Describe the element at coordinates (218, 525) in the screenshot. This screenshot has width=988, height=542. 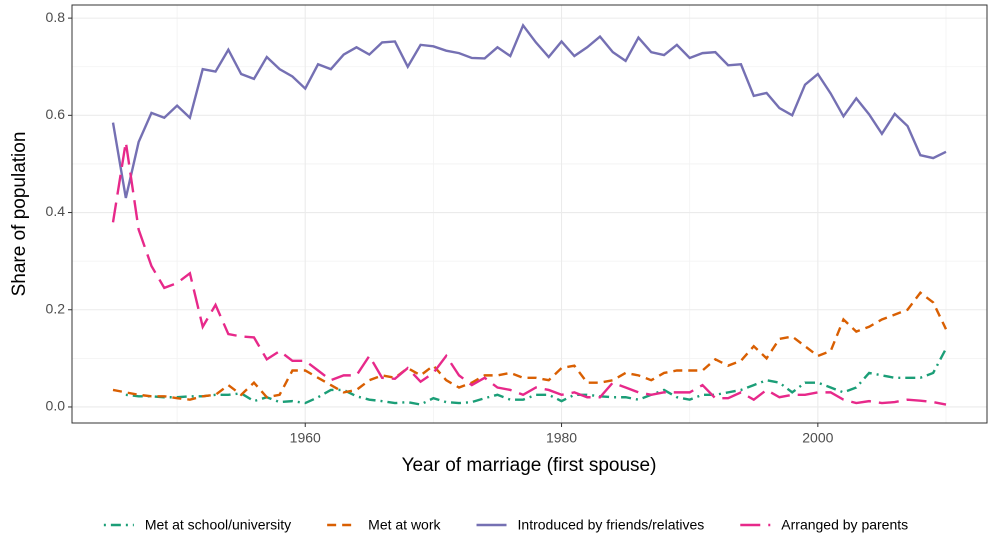
I see `legend-text: Met at school/university` at that location.